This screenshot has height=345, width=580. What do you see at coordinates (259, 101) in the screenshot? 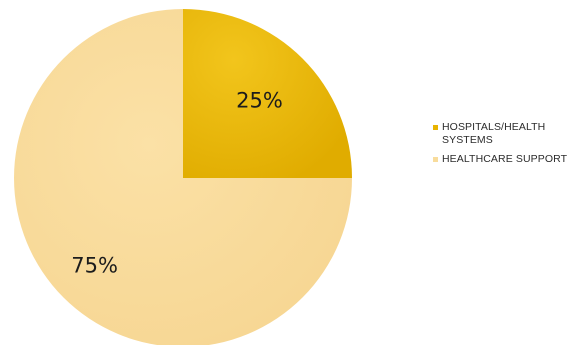
I see `pie-label-hospitals: 25%` at bounding box center [259, 101].